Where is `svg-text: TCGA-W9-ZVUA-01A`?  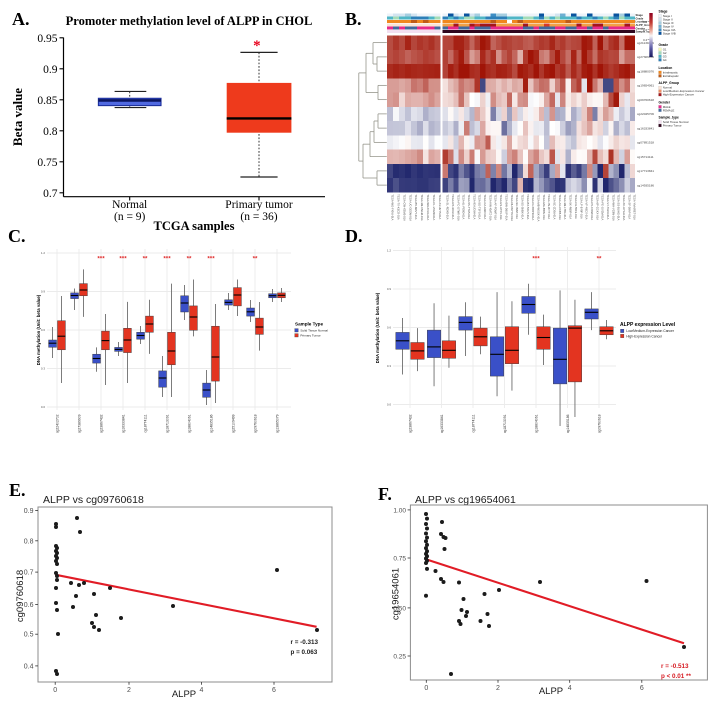 svg-text: TCGA-W9-ZVUA-01A is located at coordinates (428, 207).